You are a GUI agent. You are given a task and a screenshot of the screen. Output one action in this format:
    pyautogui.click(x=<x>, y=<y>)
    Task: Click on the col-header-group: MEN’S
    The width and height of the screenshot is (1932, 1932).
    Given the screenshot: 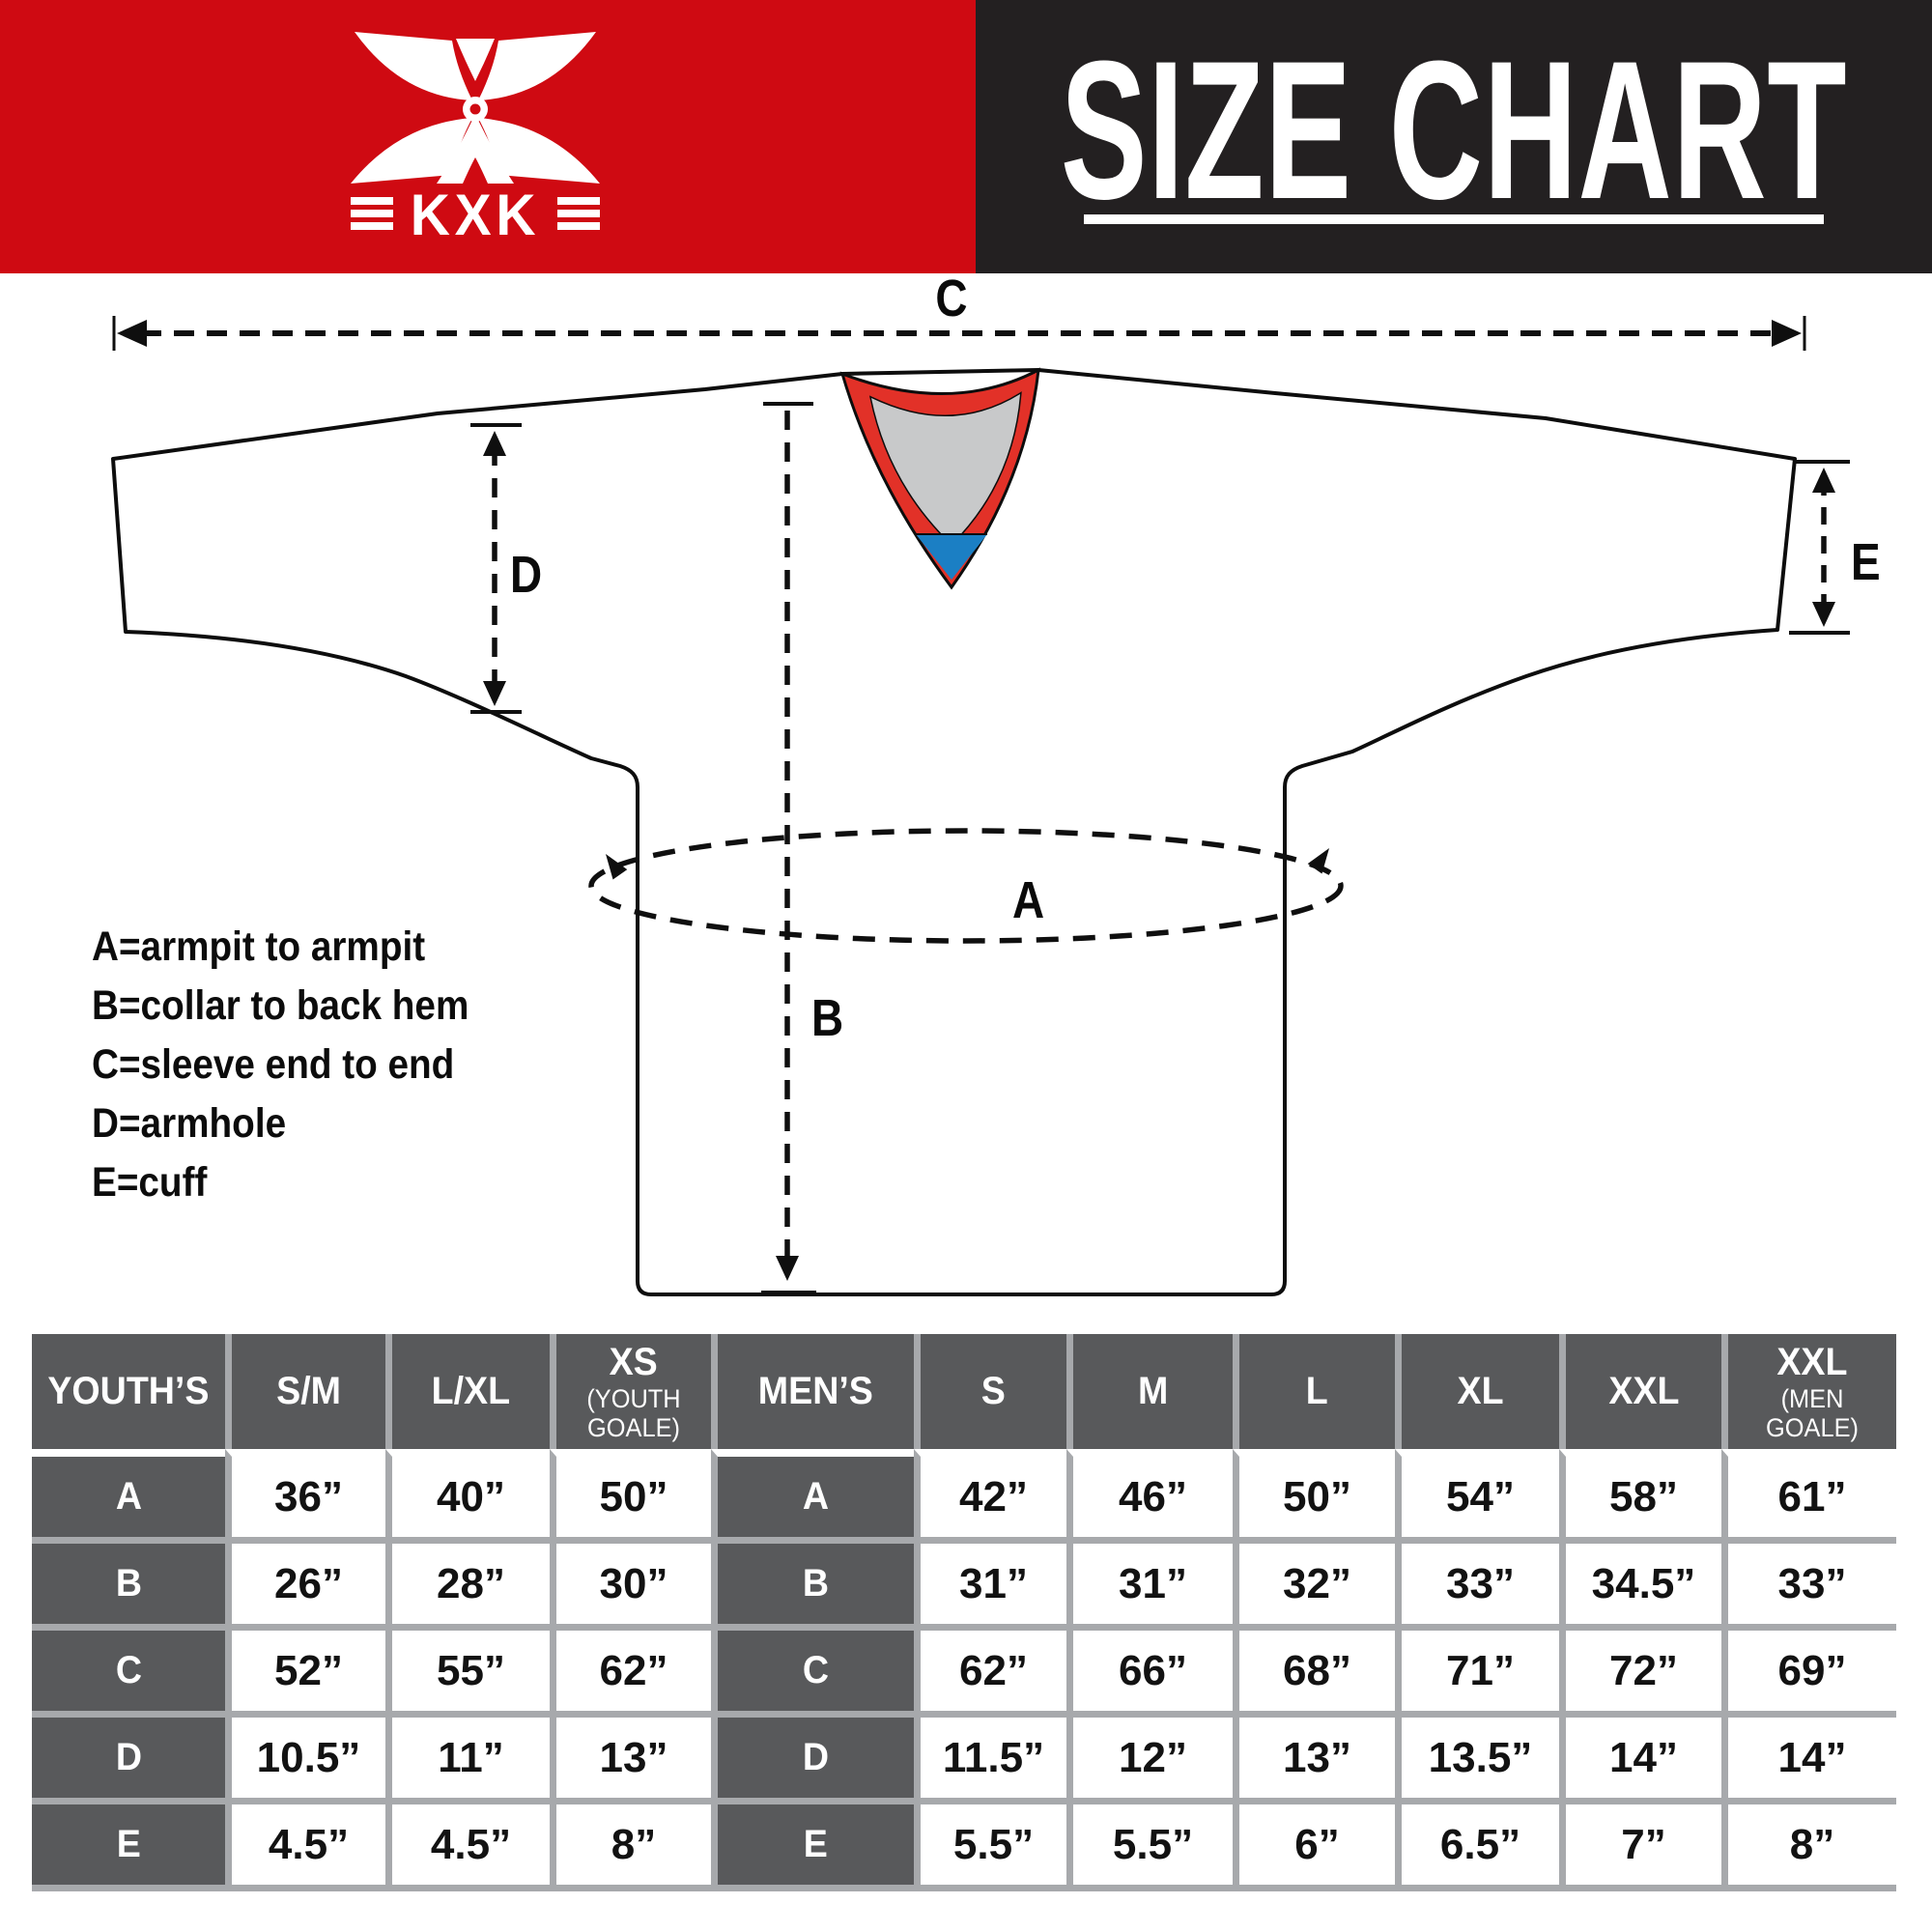 What is the action you would take?
    pyautogui.click(x=812, y=1391)
    